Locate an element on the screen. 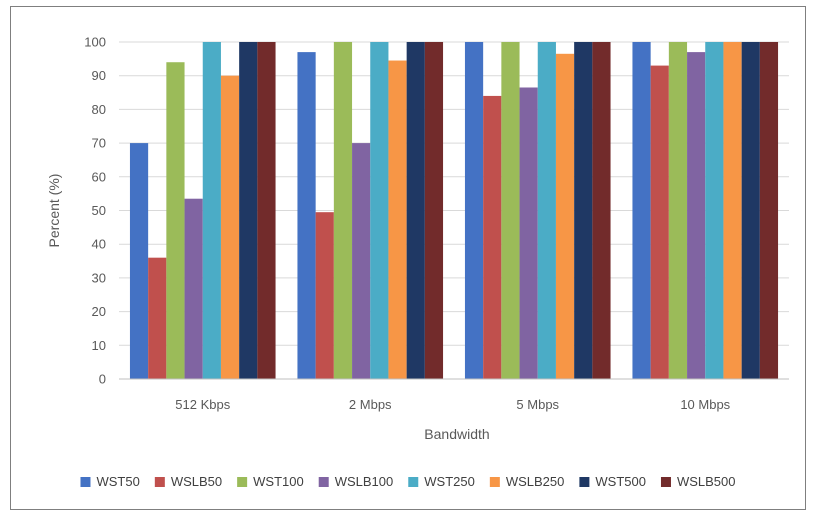 The width and height of the screenshot is (814, 516). legend-item-wst50: WST50 is located at coordinates (110, 481).